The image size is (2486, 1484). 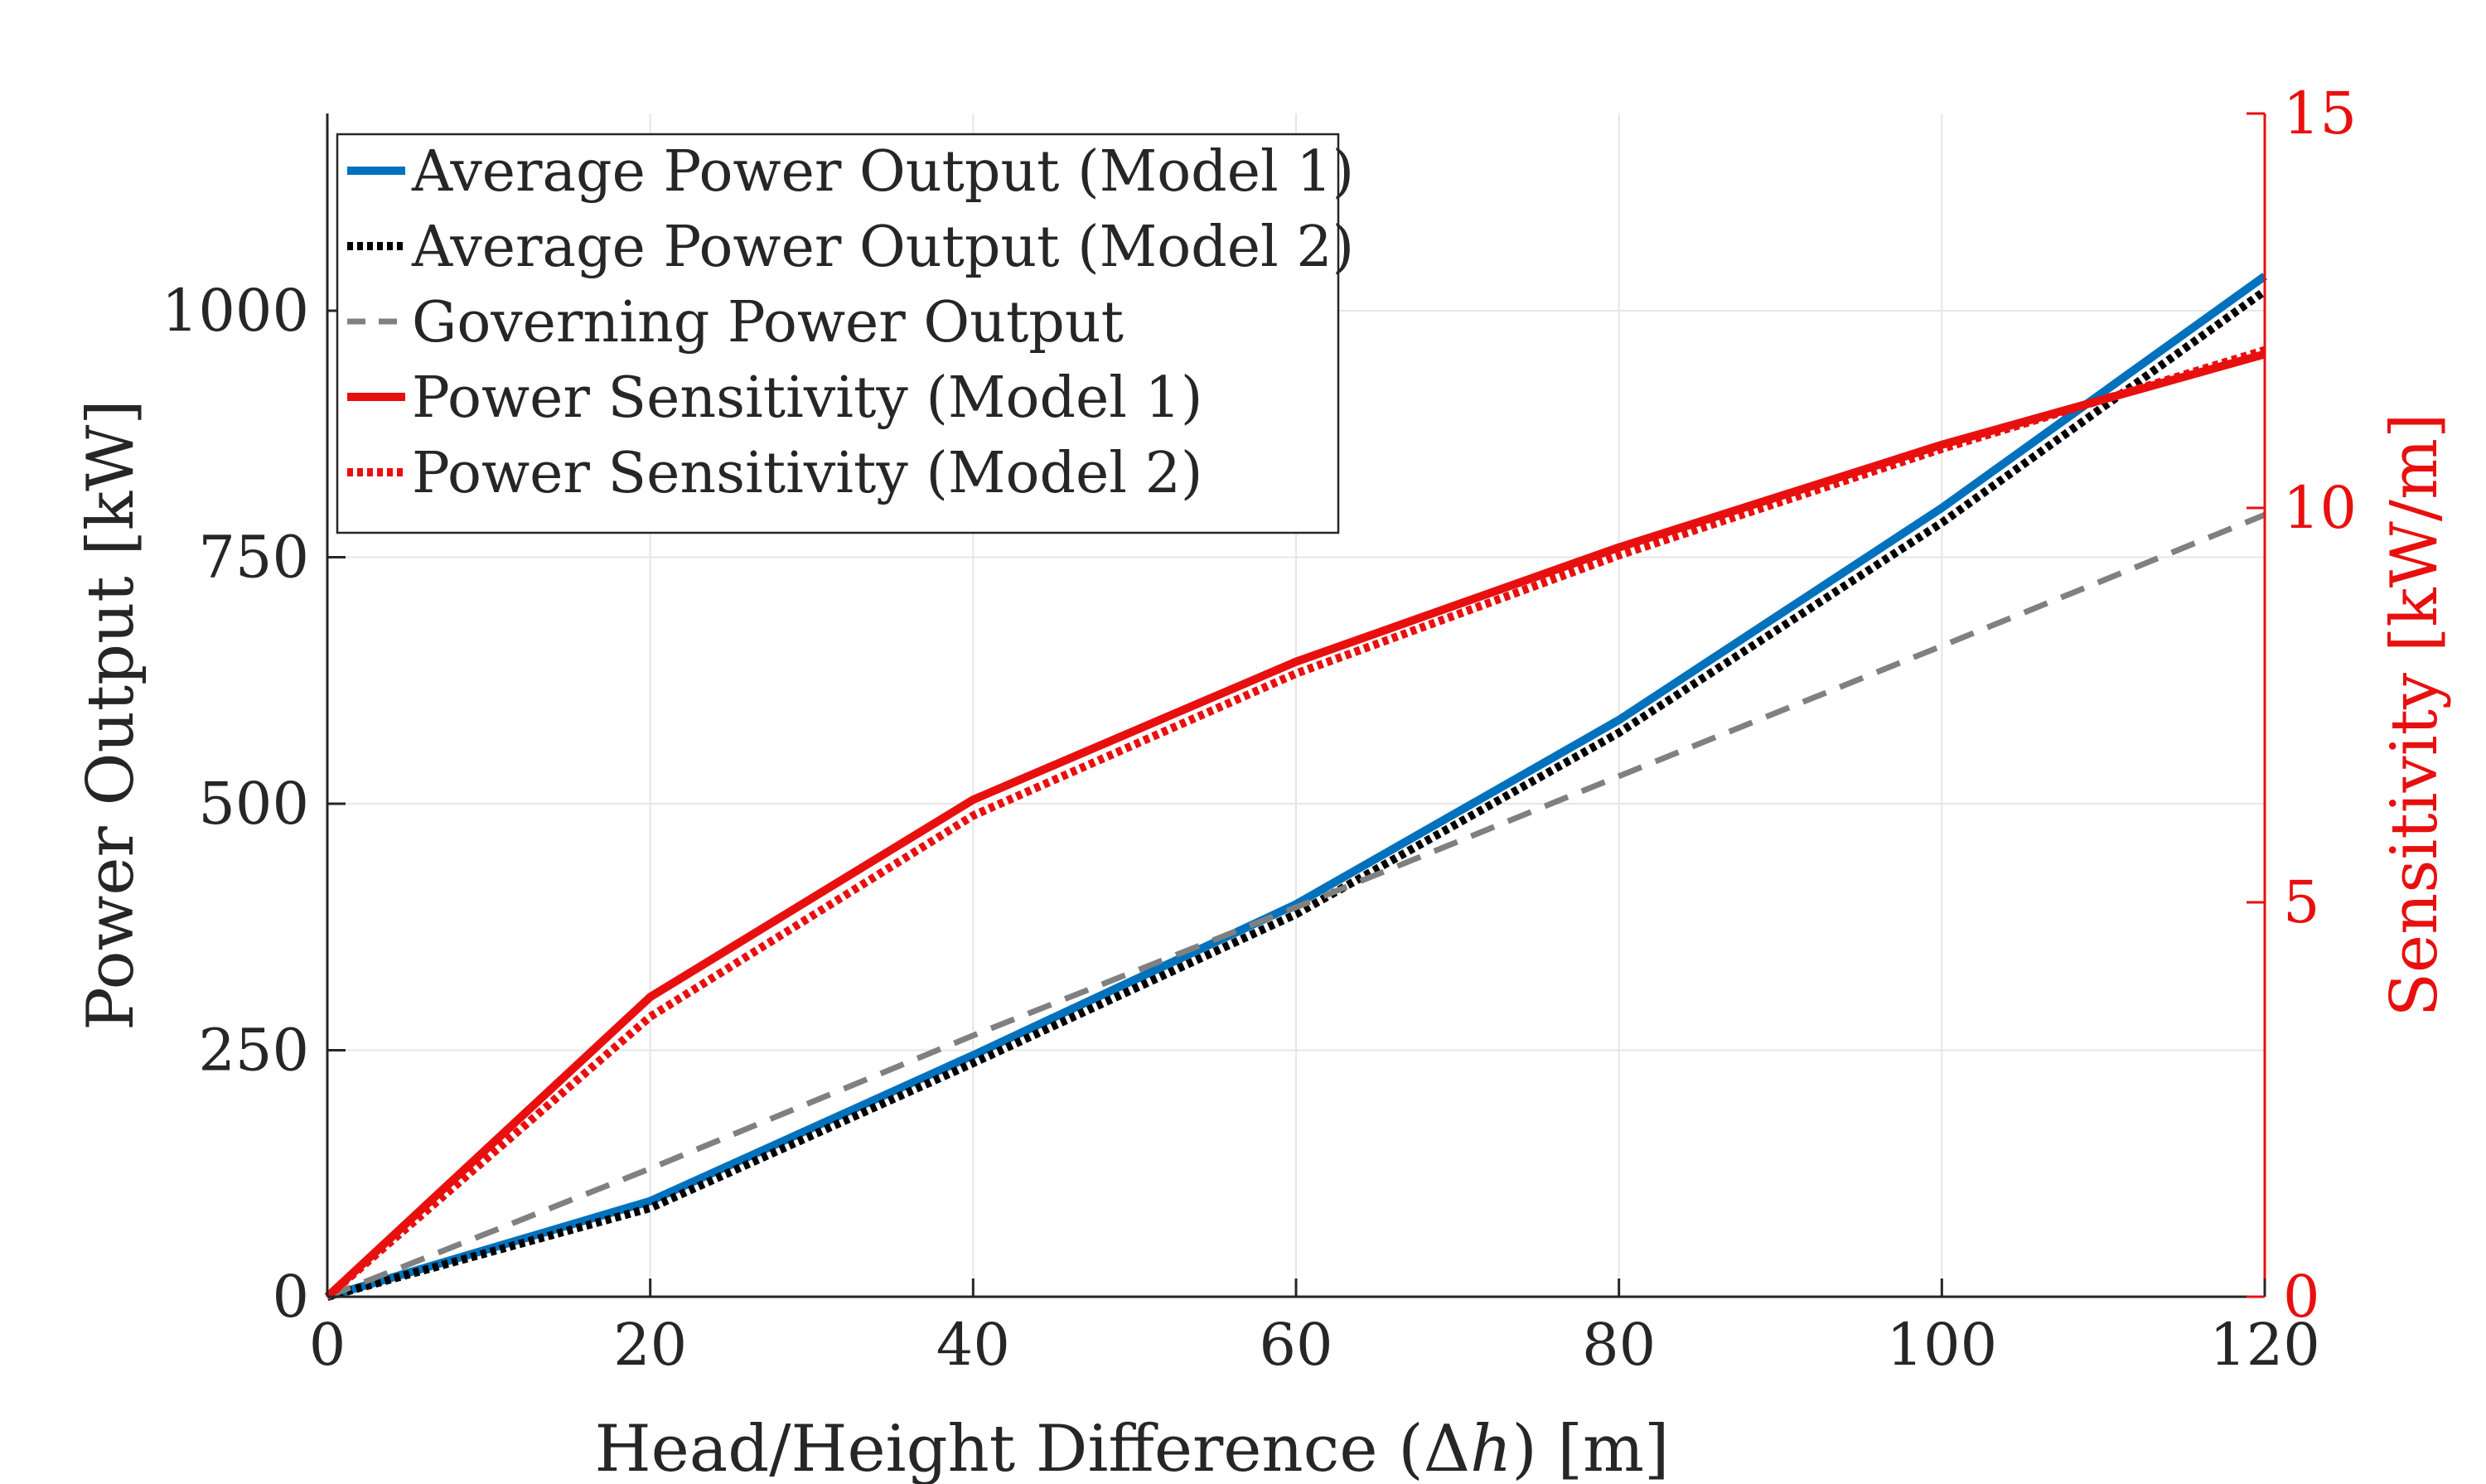 What do you see at coordinates (2301, 902) in the screenshot?
I see `right-y-tick-label: 5` at bounding box center [2301, 902].